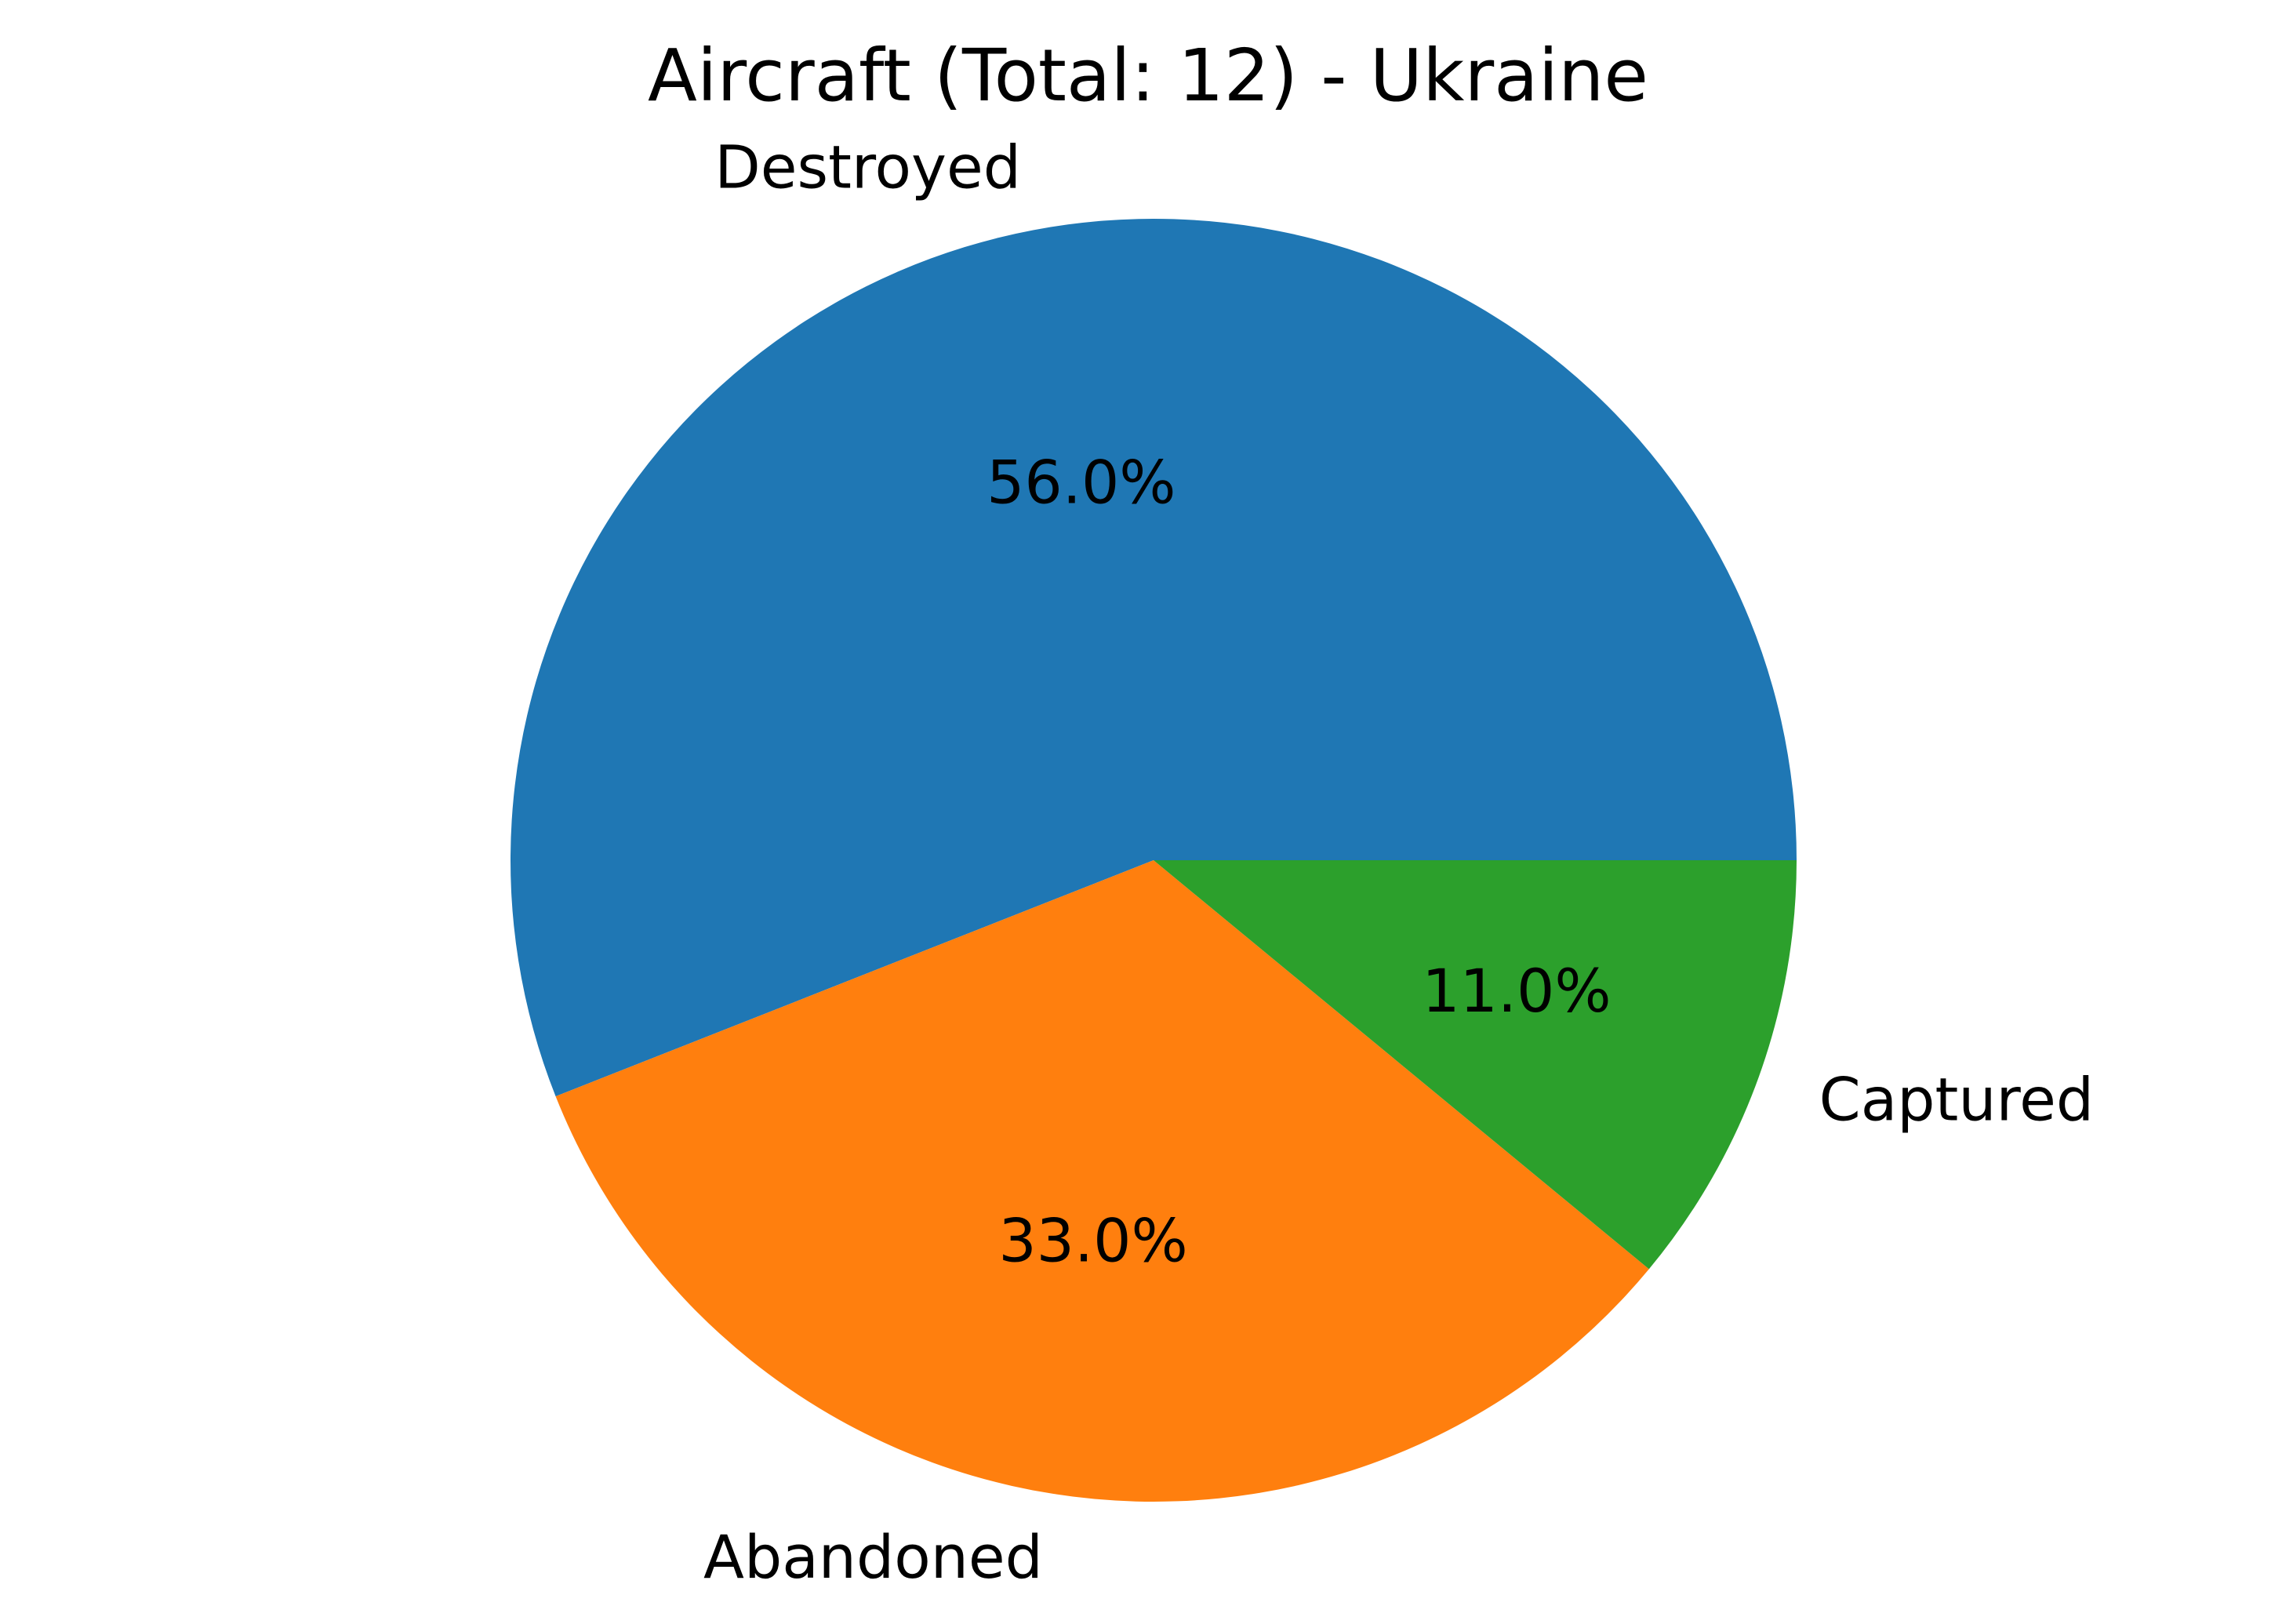 The width and height of the screenshot is (2282, 1624). I want to click on slice-percent-abandoned: 33.0%, so click(1092, 1240).